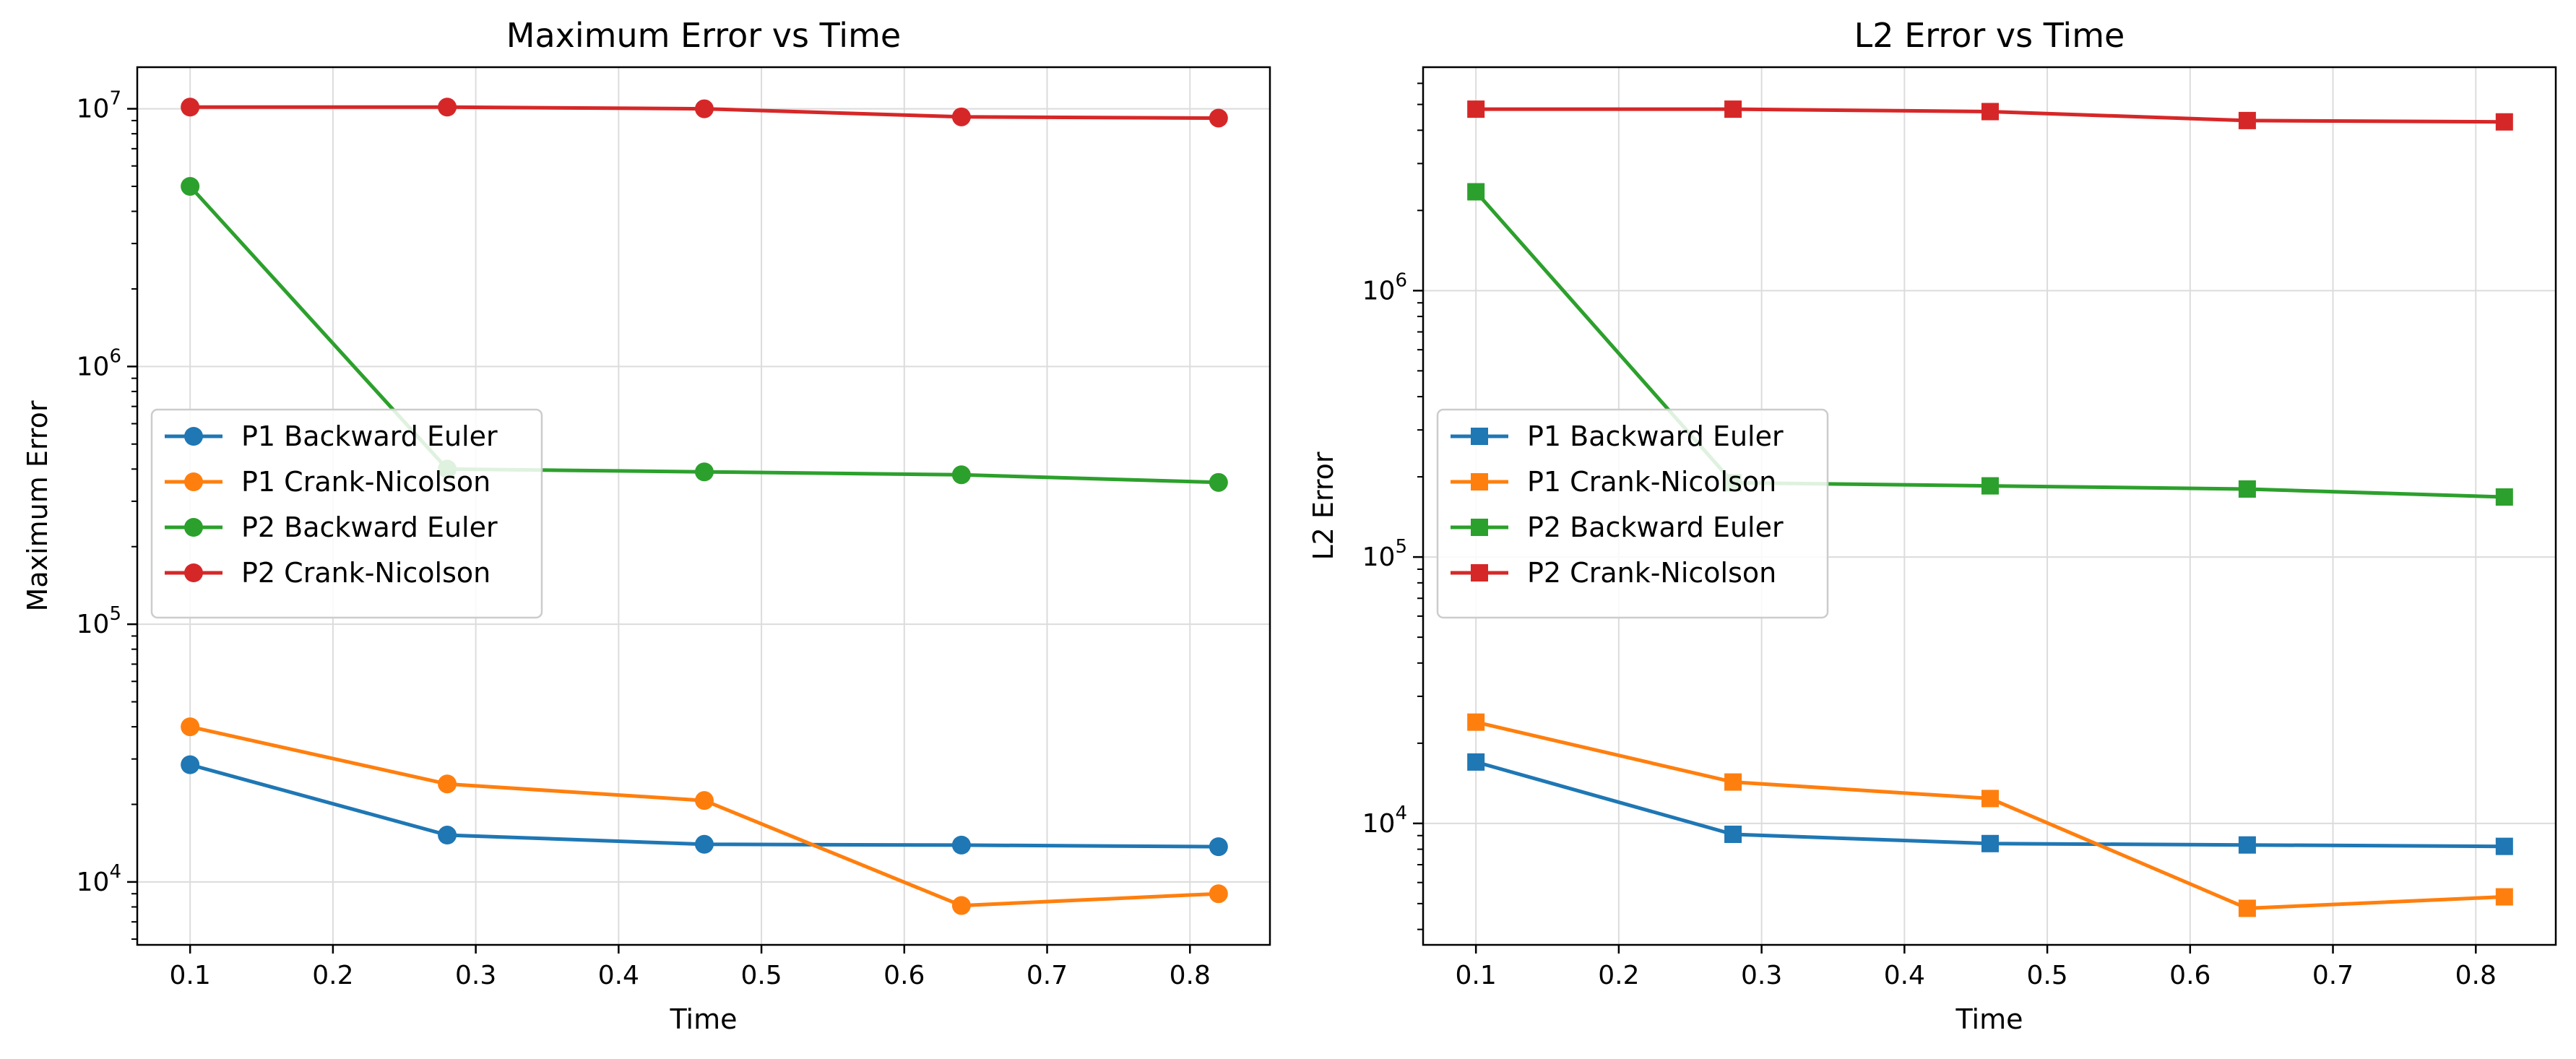 This screenshot has height=1059, width=2576. I want to click on y-axis-label: Maximum Error, so click(38, 505).